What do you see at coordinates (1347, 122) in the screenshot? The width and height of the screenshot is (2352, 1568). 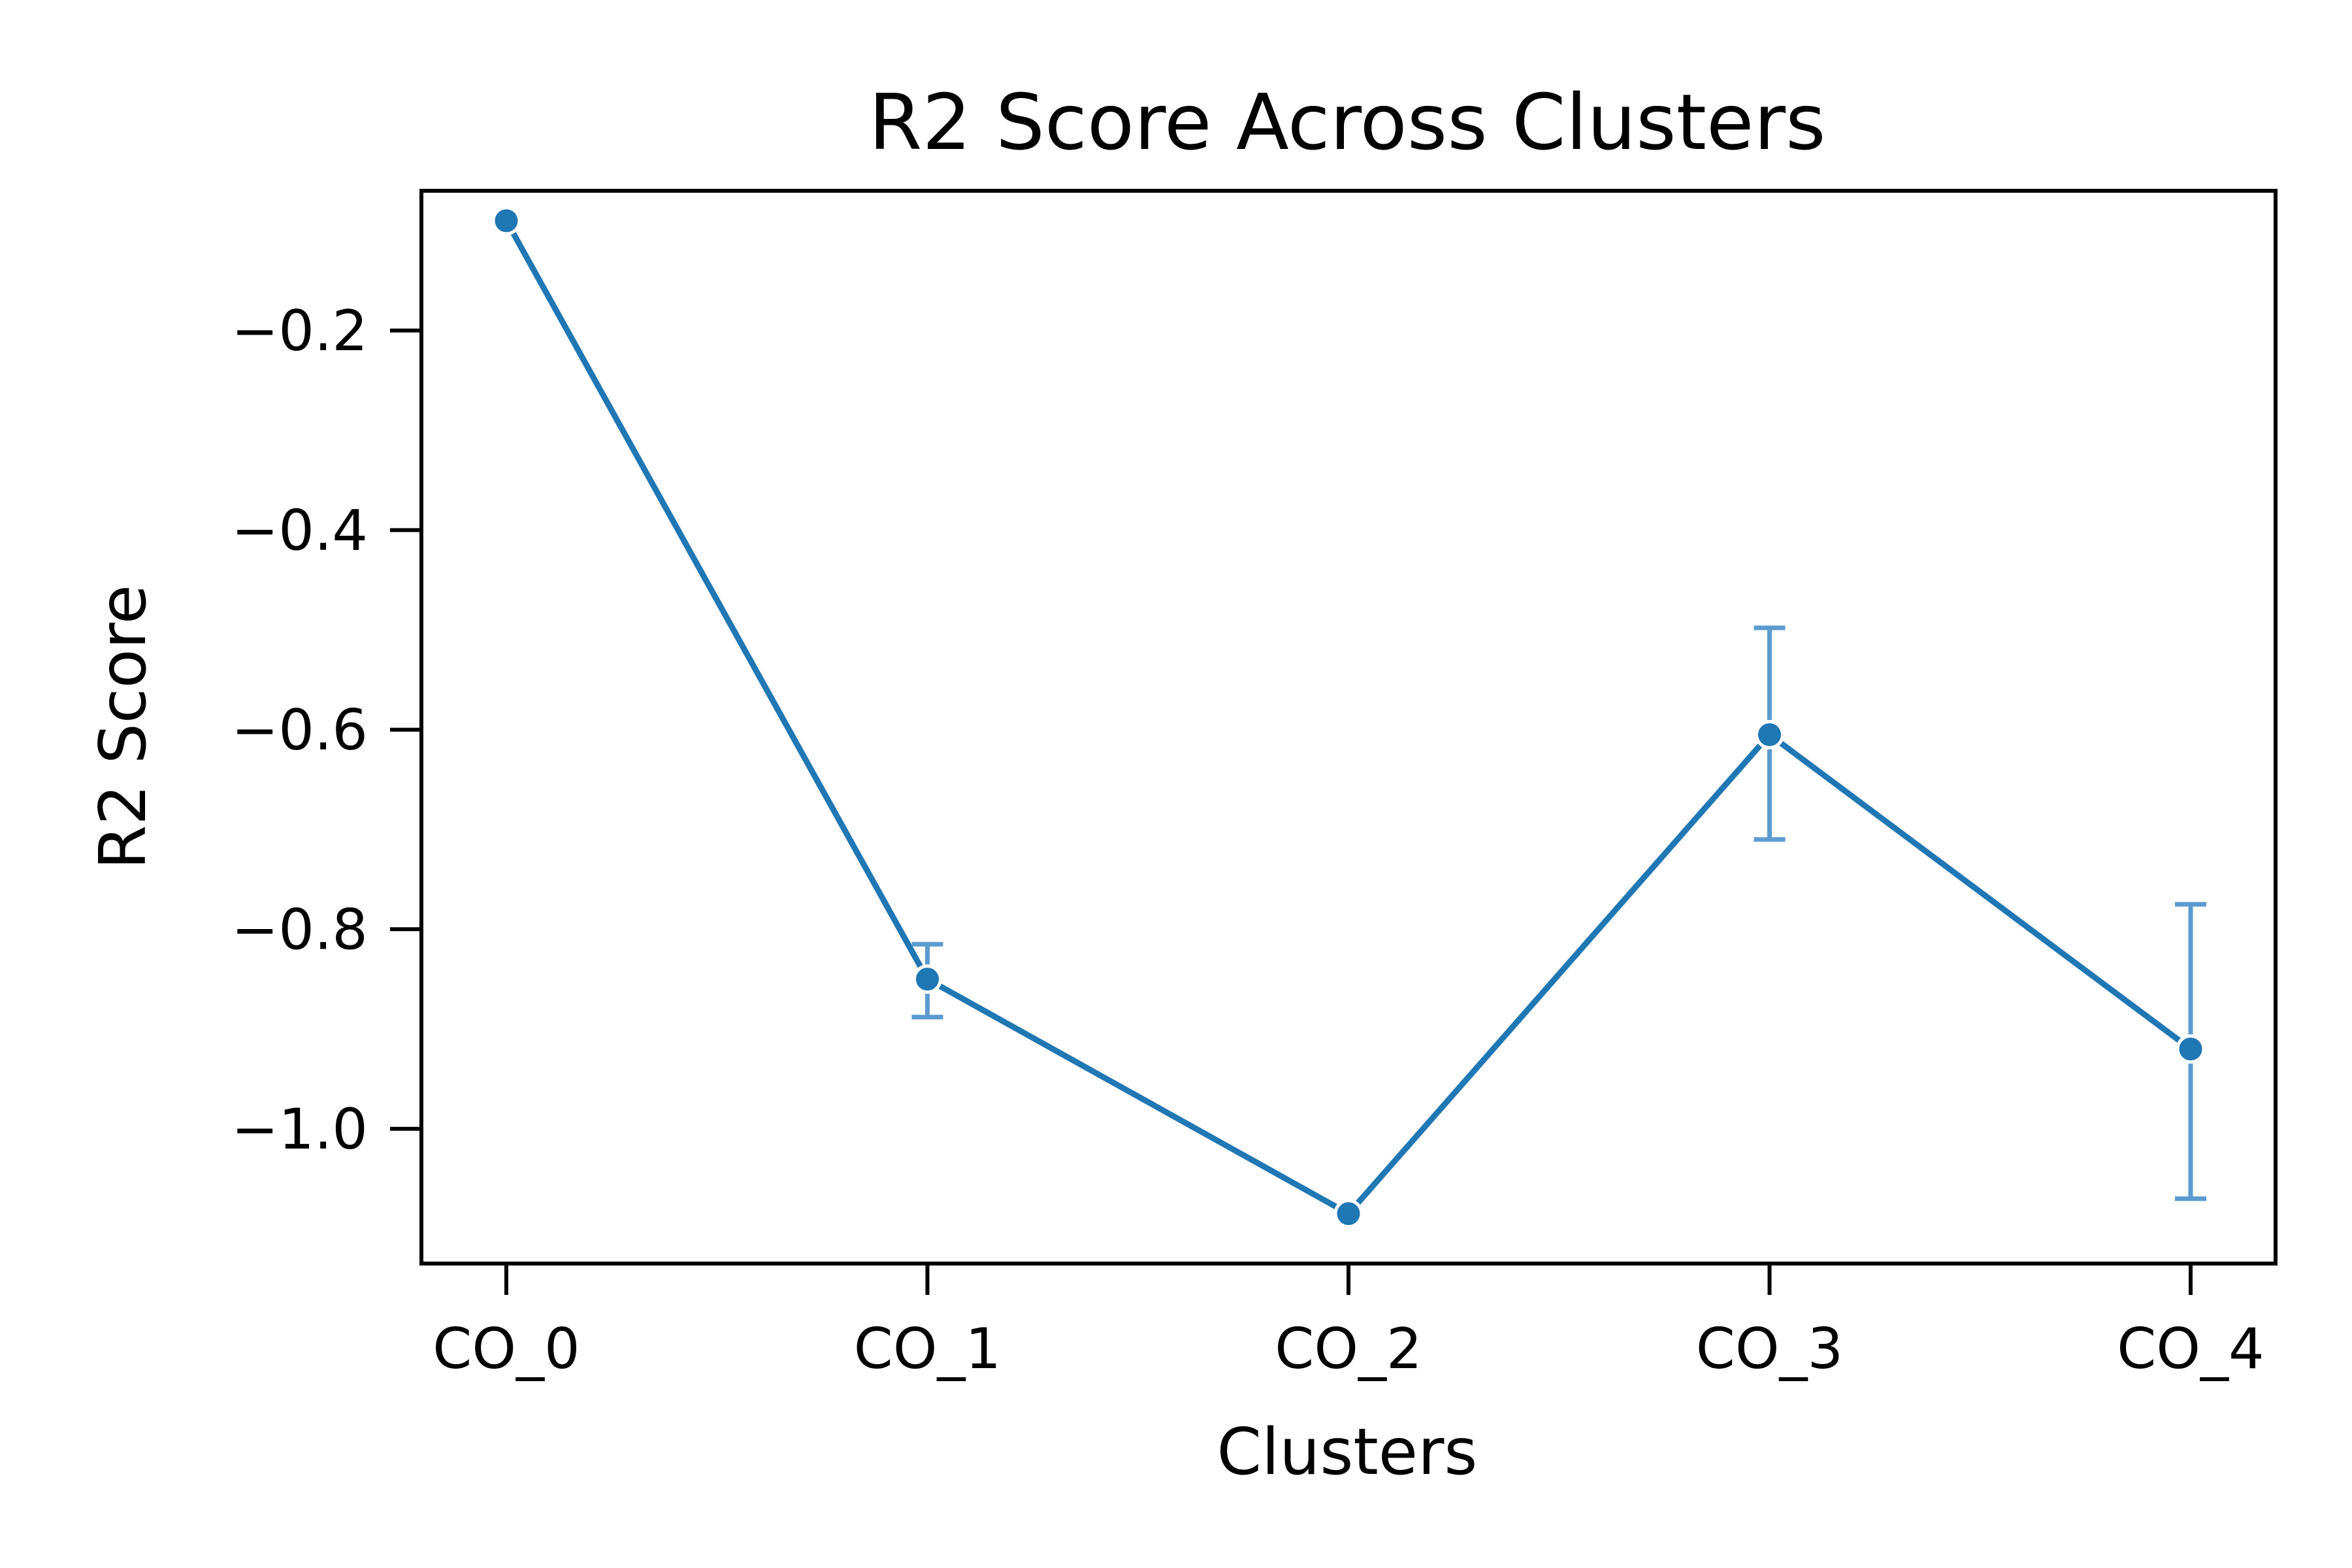 I see `chart-title: R2 Score Across Clusters` at bounding box center [1347, 122].